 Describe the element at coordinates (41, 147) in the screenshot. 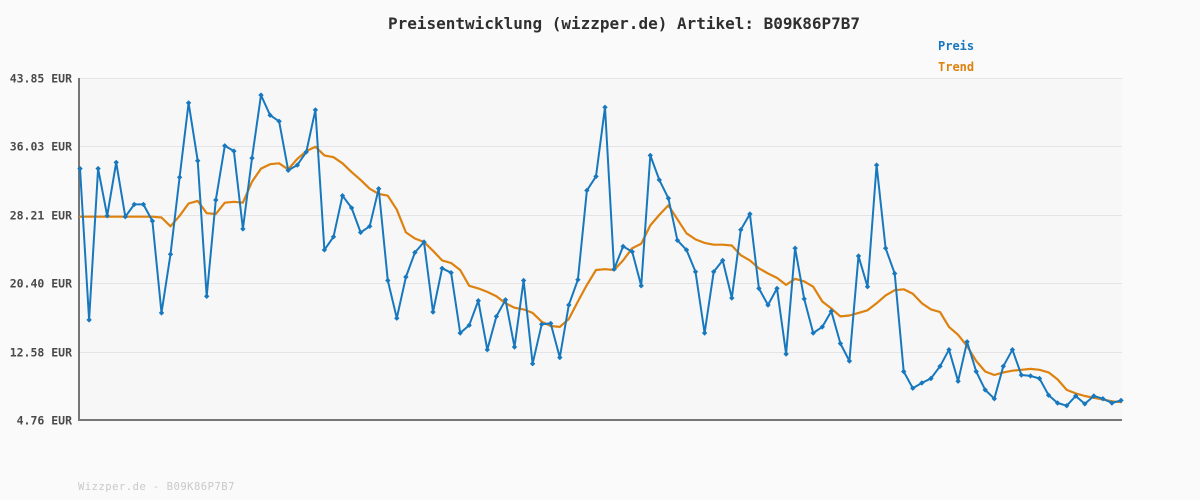

I see `y-axis-tick-label: 36.03 EUR` at that location.